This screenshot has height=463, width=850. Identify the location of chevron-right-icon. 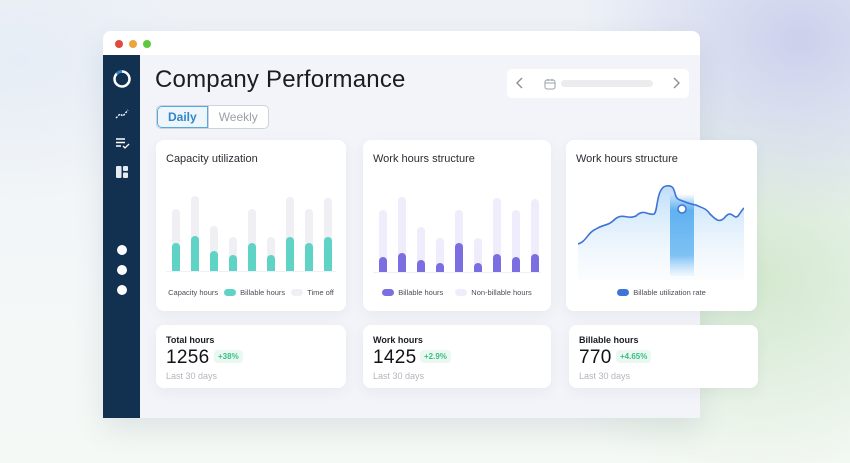
(676, 83).